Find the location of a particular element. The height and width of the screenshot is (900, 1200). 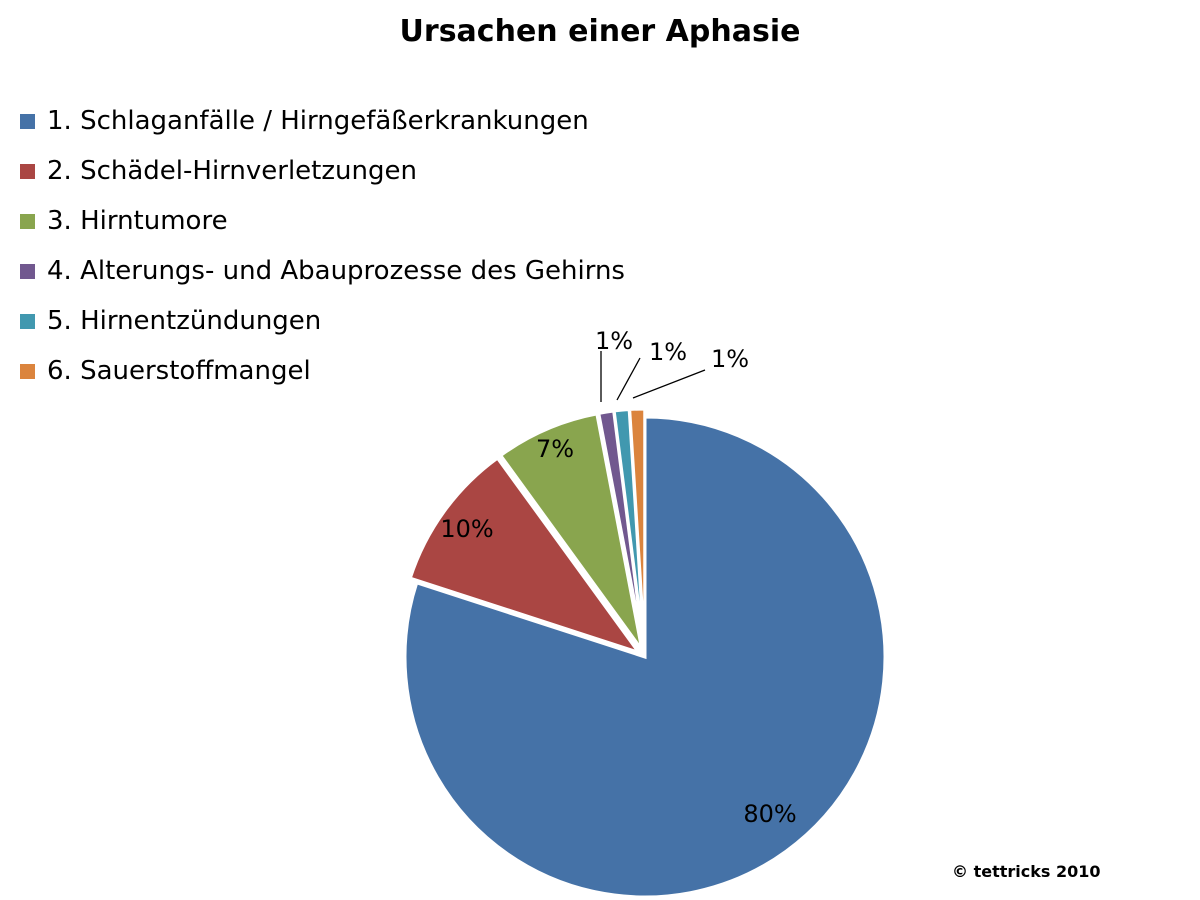

chart-title: Ursachen einer Aphasie is located at coordinates (600, 31).